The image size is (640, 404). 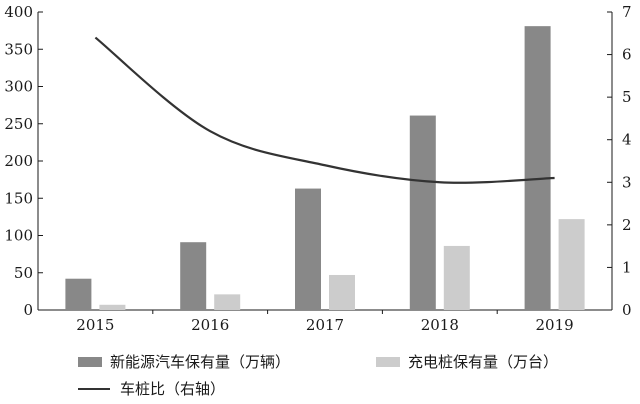 I want to click on y-tick-label-right: 5, so click(x=627, y=97).